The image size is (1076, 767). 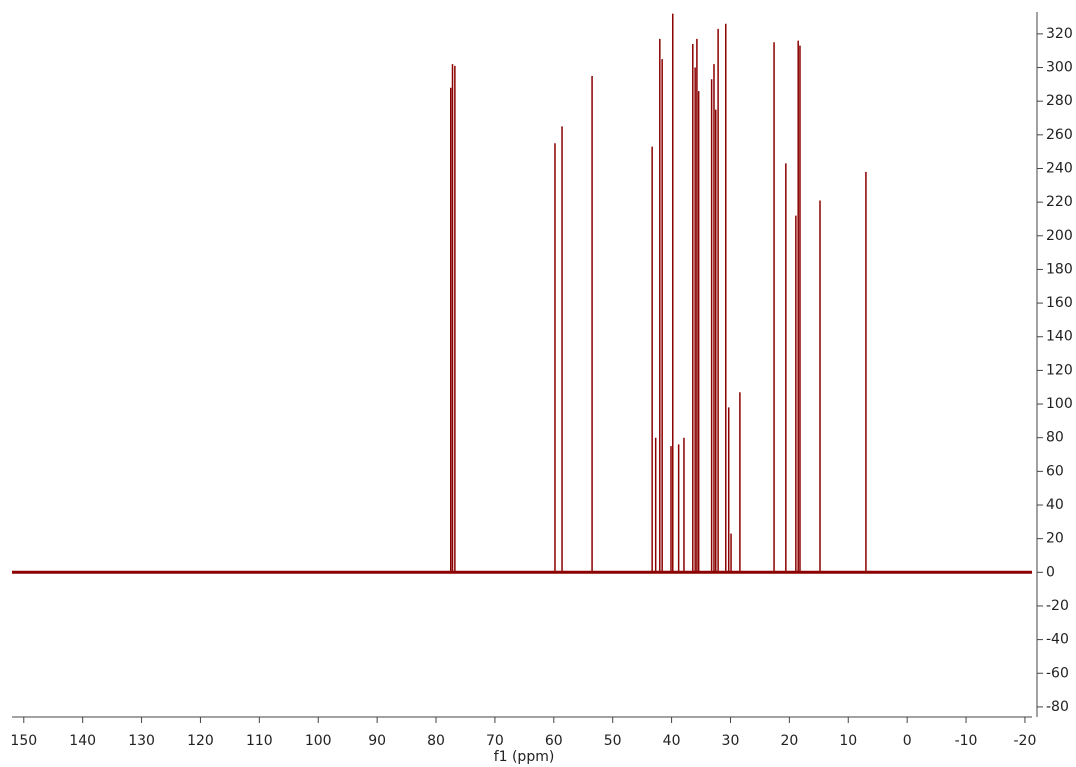 I want to click on x-axis-label: f1 (ppm), so click(x=524, y=757).